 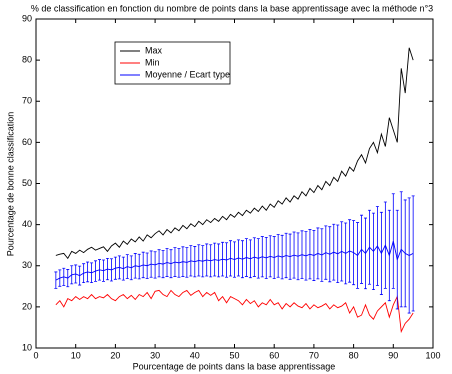 I want to click on y-tick-label: 50, so click(x=27, y=183).